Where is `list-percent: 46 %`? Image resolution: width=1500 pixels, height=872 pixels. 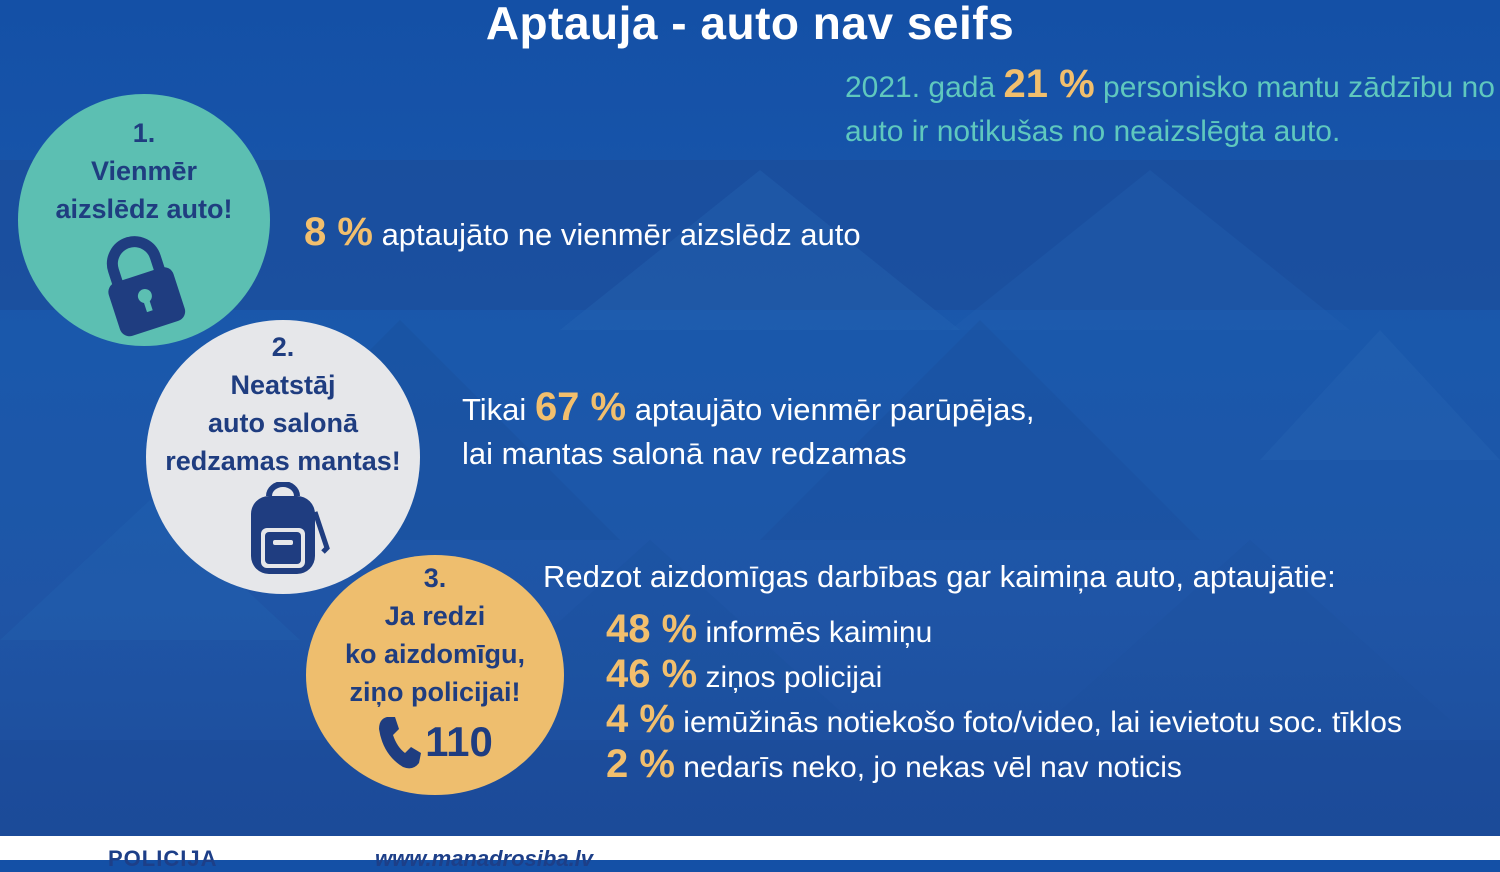
list-percent: 46 % is located at coordinates (652, 674).